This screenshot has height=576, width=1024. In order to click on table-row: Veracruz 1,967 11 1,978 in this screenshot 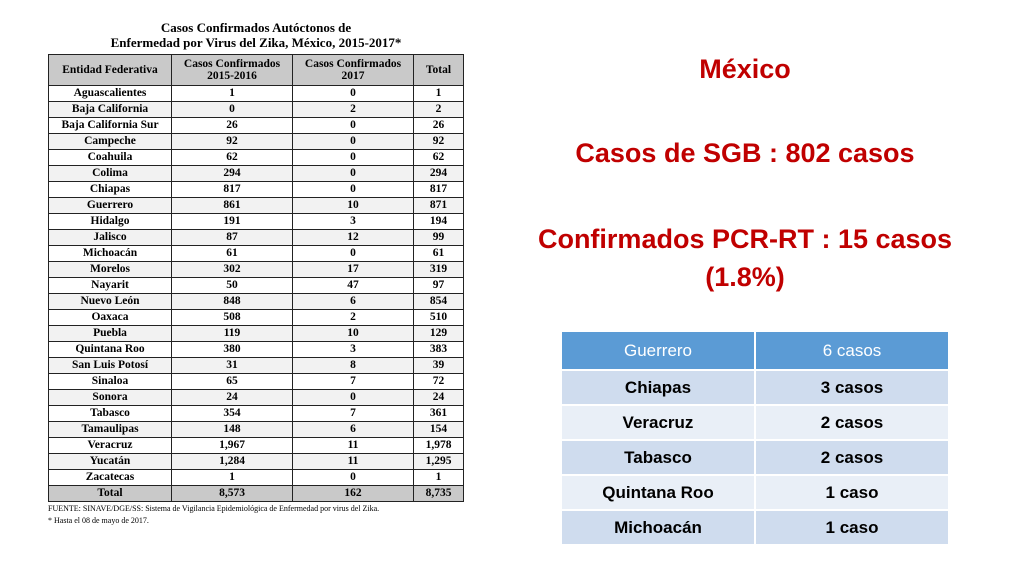, I will do `click(256, 445)`.